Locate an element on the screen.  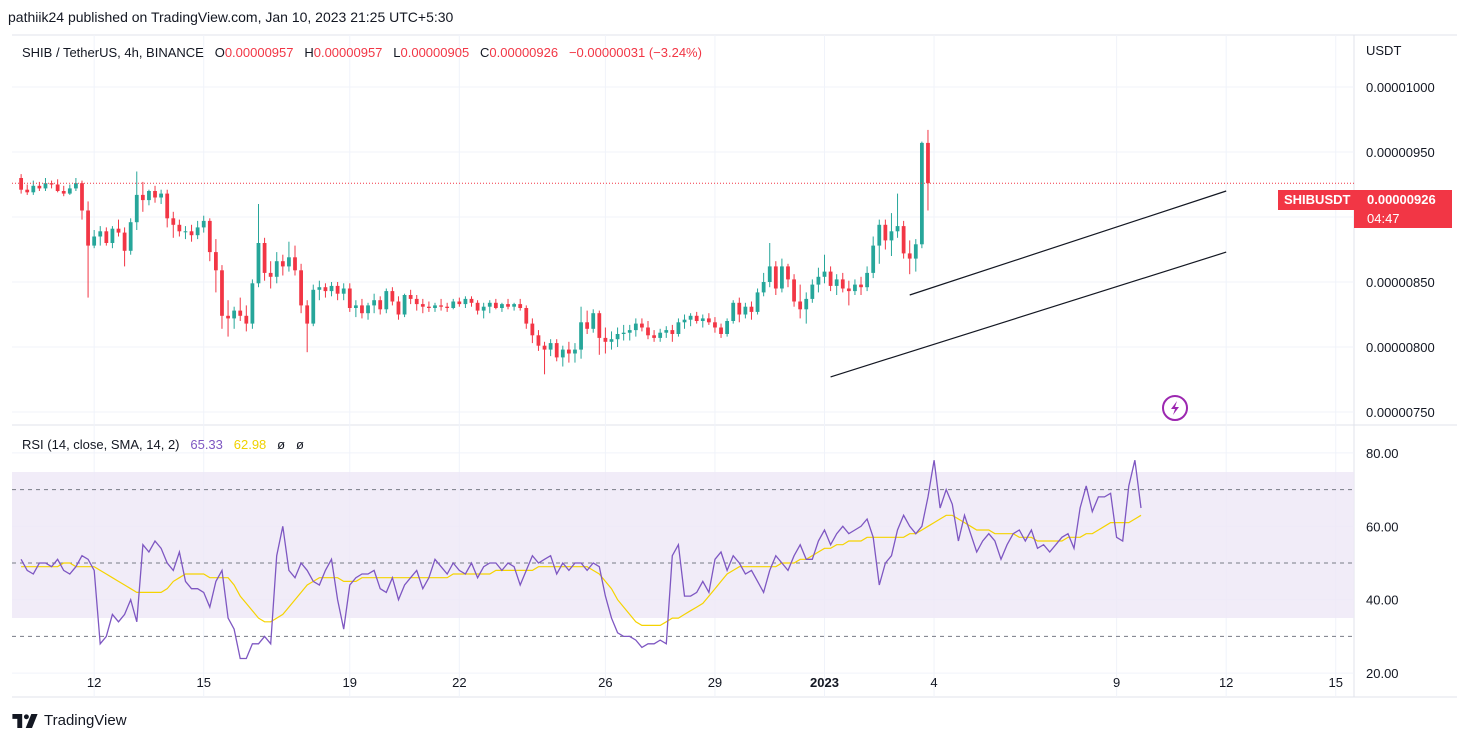
low-label: L is located at coordinates (397, 52).